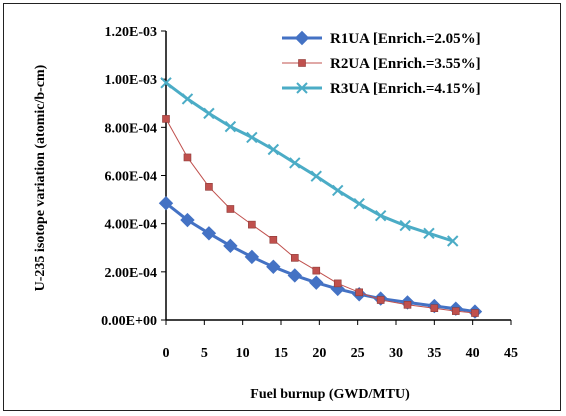 This screenshot has width=566, height=416. I want to click on legend-item: R1UA [Enrich.=2.05%], so click(381, 38).